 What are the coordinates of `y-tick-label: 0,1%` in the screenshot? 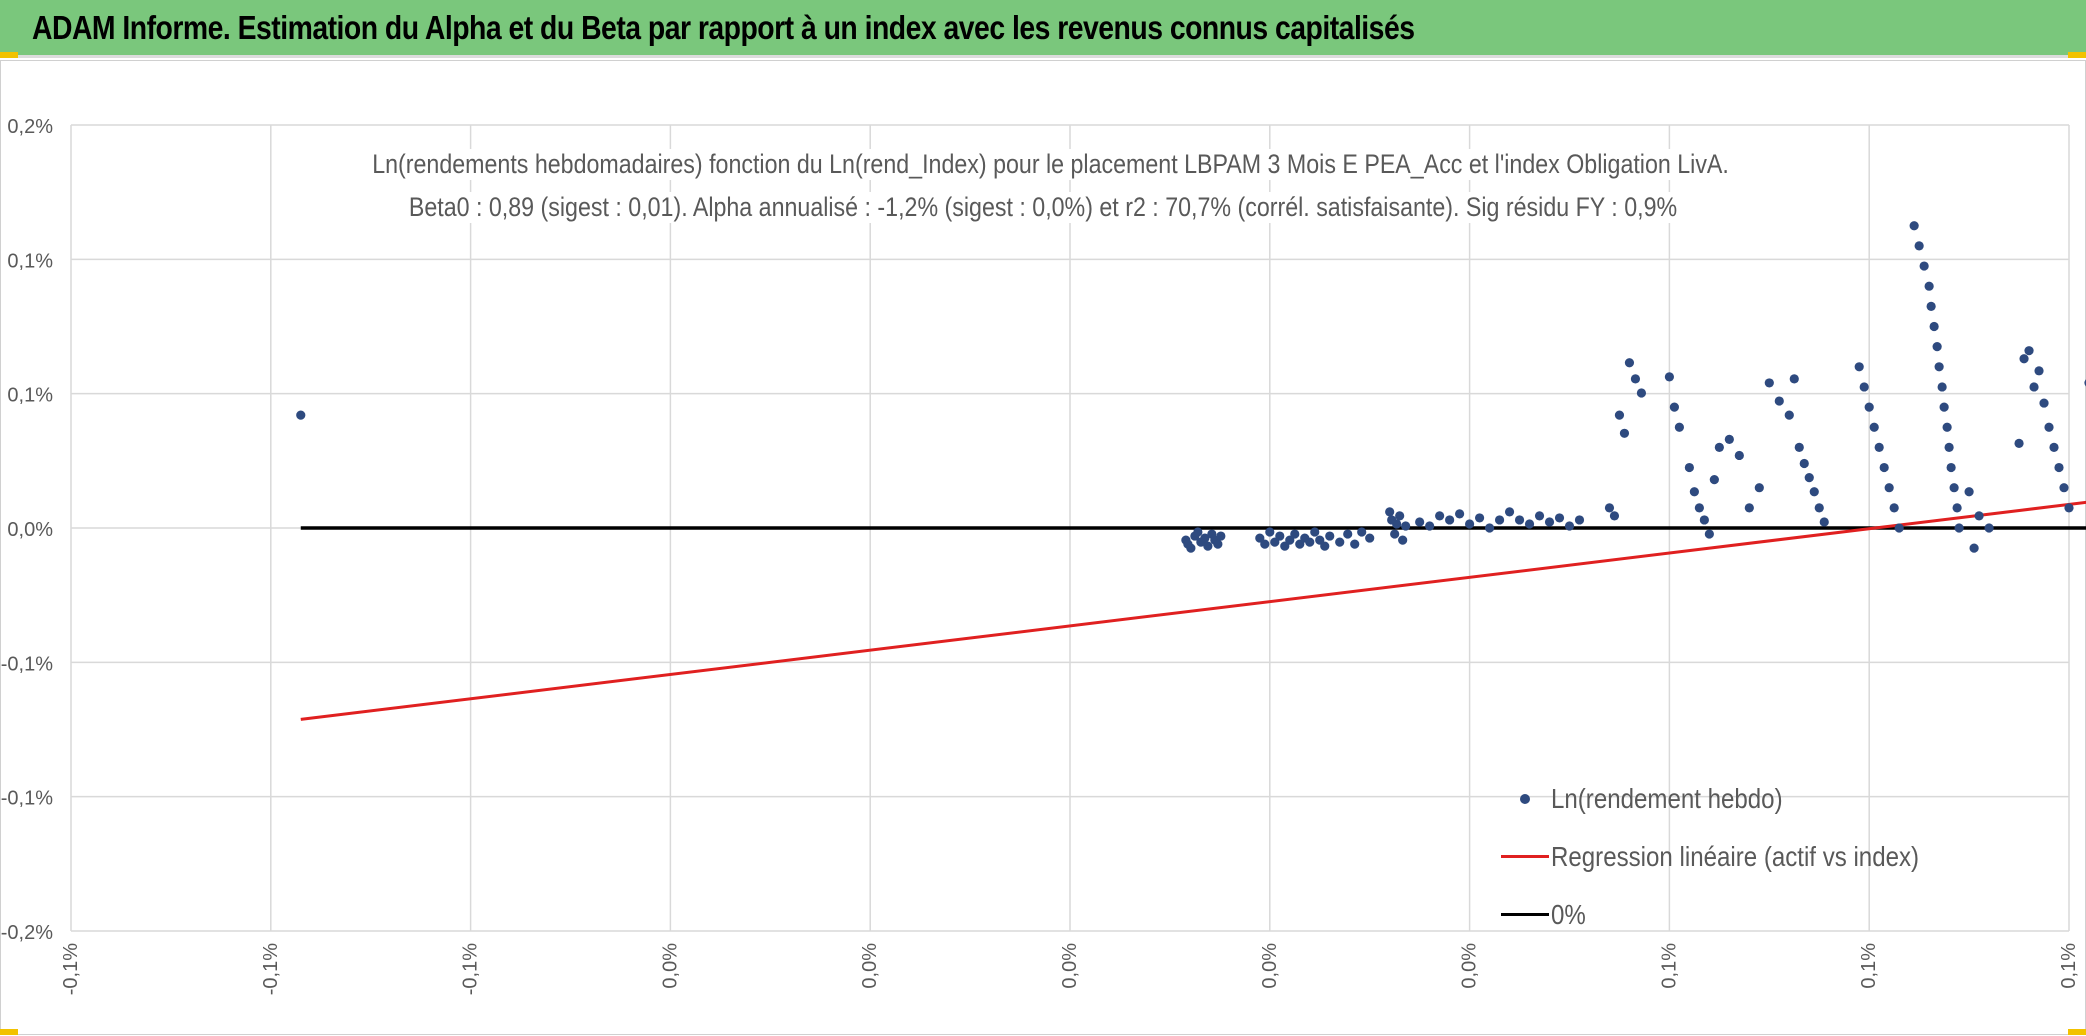 It's located at (30, 261).